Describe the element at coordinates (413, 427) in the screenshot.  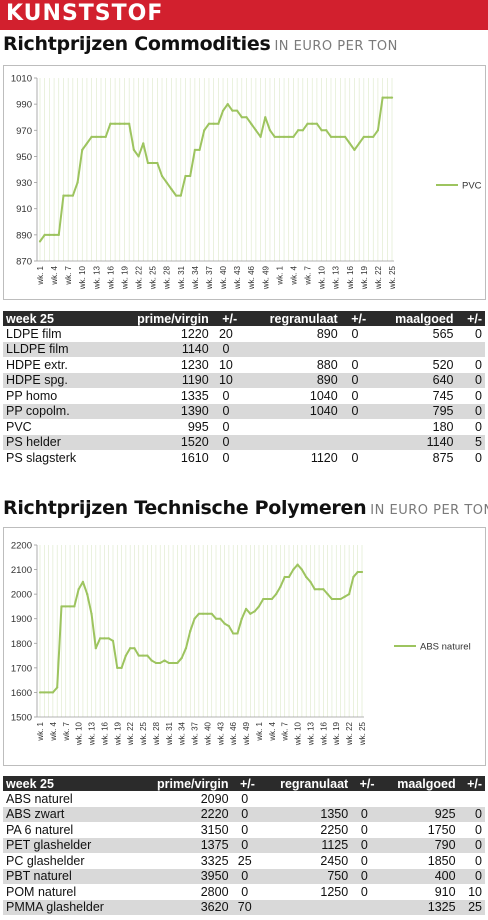
I see `maalgoed-price: 180` at that location.